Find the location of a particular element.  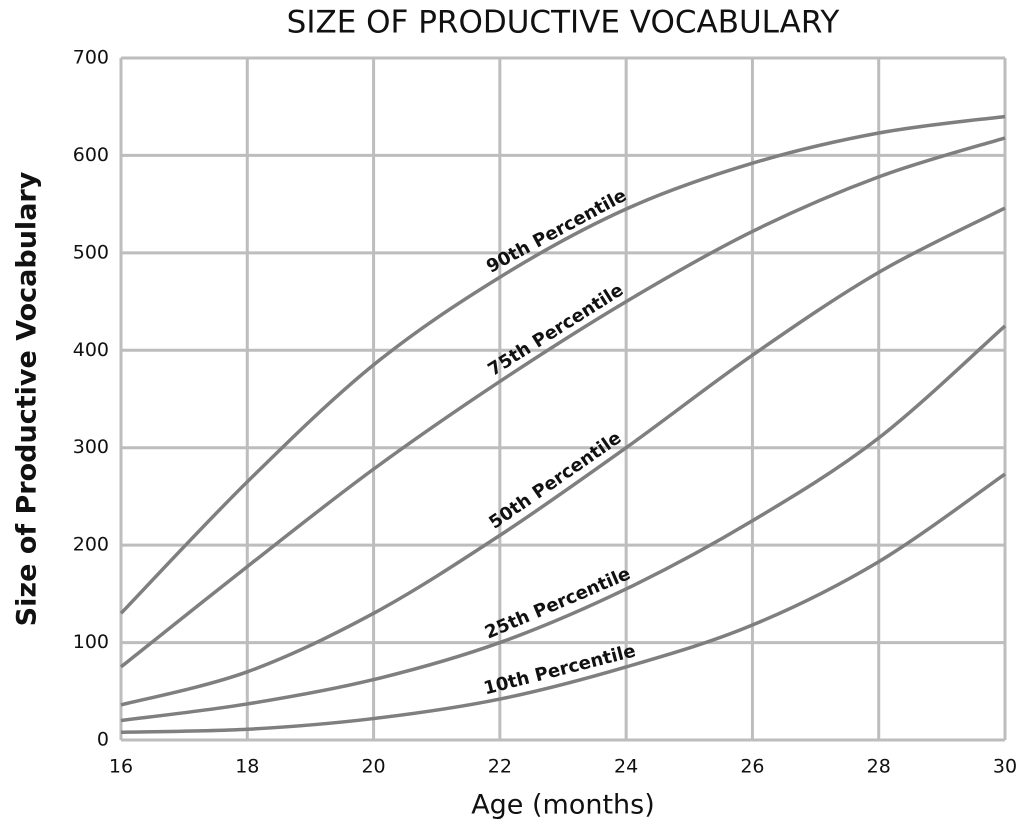

x-tick-label: 16 is located at coordinates (121, 767).